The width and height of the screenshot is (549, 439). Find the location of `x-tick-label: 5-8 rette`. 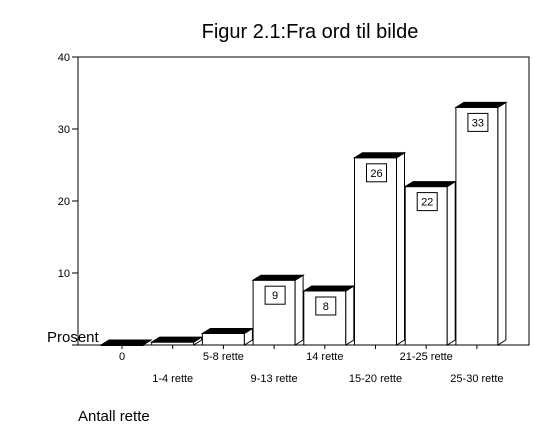

x-tick-label: 5-8 rette is located at coordinates (223, 357).